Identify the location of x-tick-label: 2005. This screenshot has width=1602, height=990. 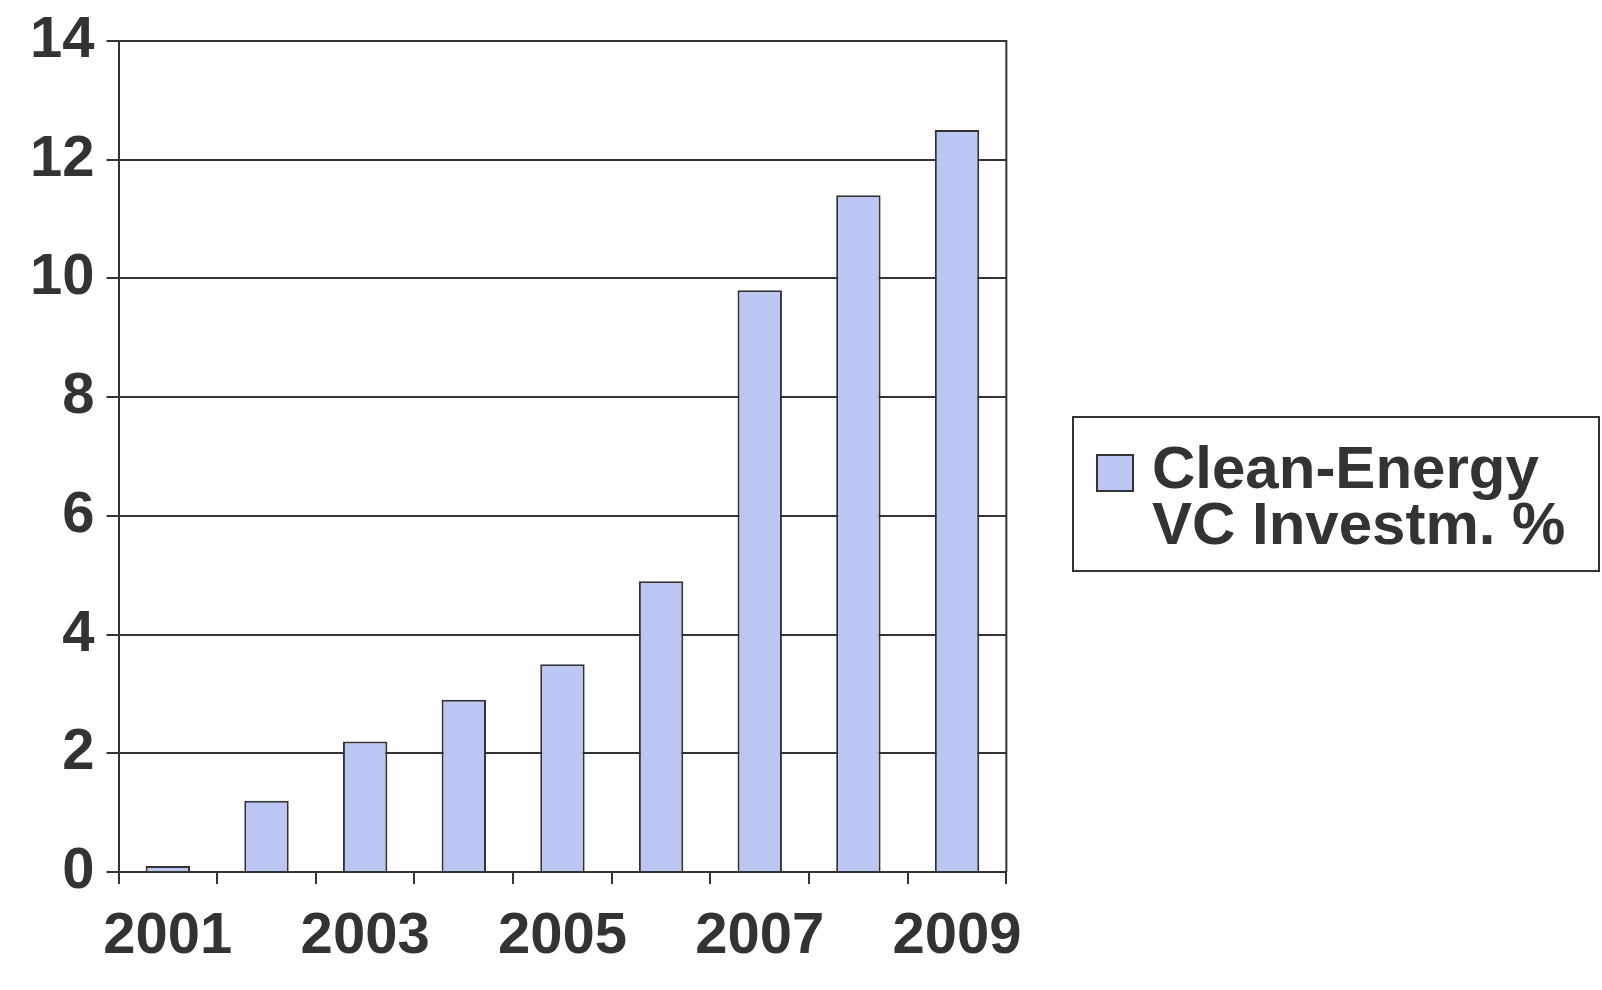
(562, 932).